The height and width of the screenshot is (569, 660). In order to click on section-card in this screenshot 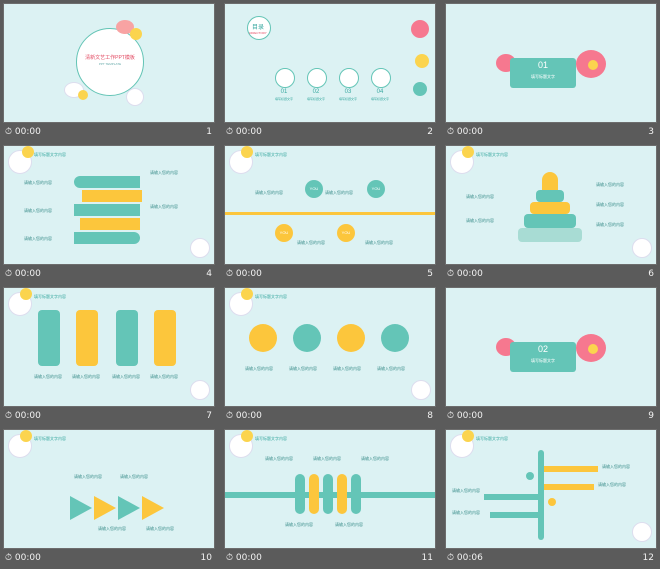, I will do `click(543, 357)`.